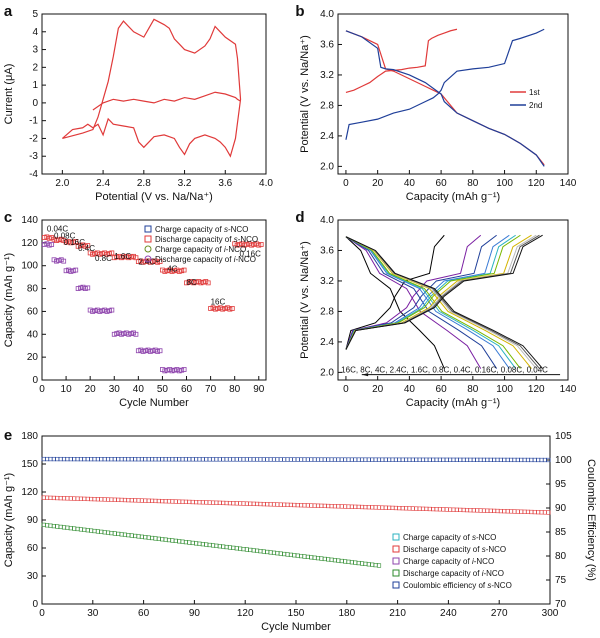  What do you see at coordinates (9, 300) in the screenshot?
I see `y-axis-title: Capacity (mAh g⁻¹)` at bounding box center [9, 300].